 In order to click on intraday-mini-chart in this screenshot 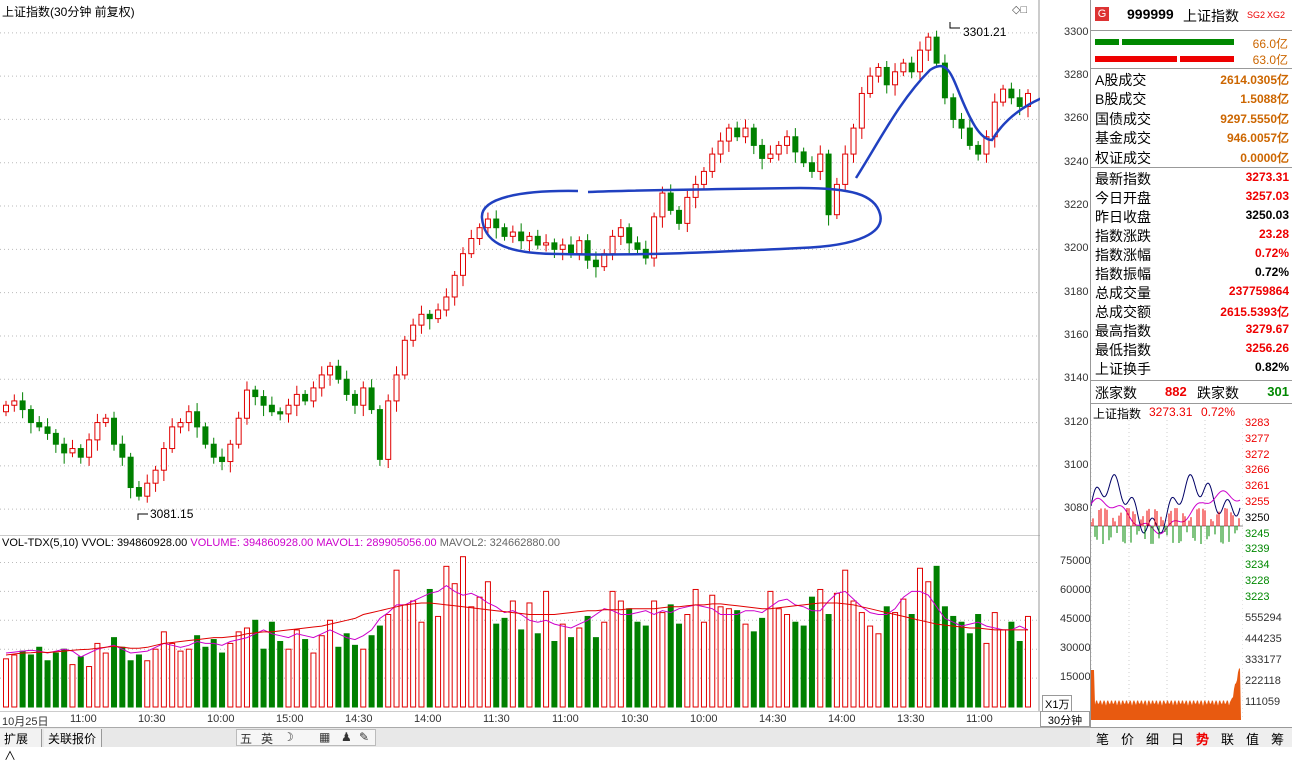, I will do `click(1167, 570)`.